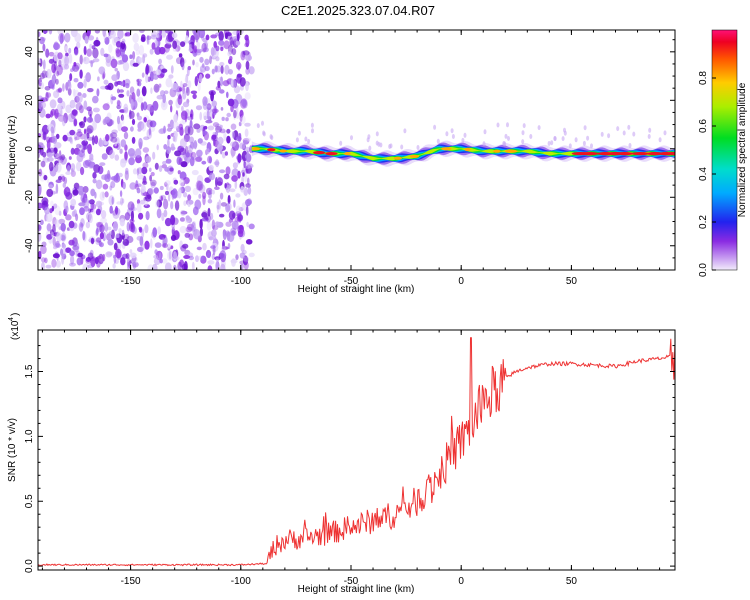 The image size is (750, 600). What do you see at coordinates (29, 566) in the screenshot?
I see `y-tick-label: 0.0` at bounding box center [29, 566].